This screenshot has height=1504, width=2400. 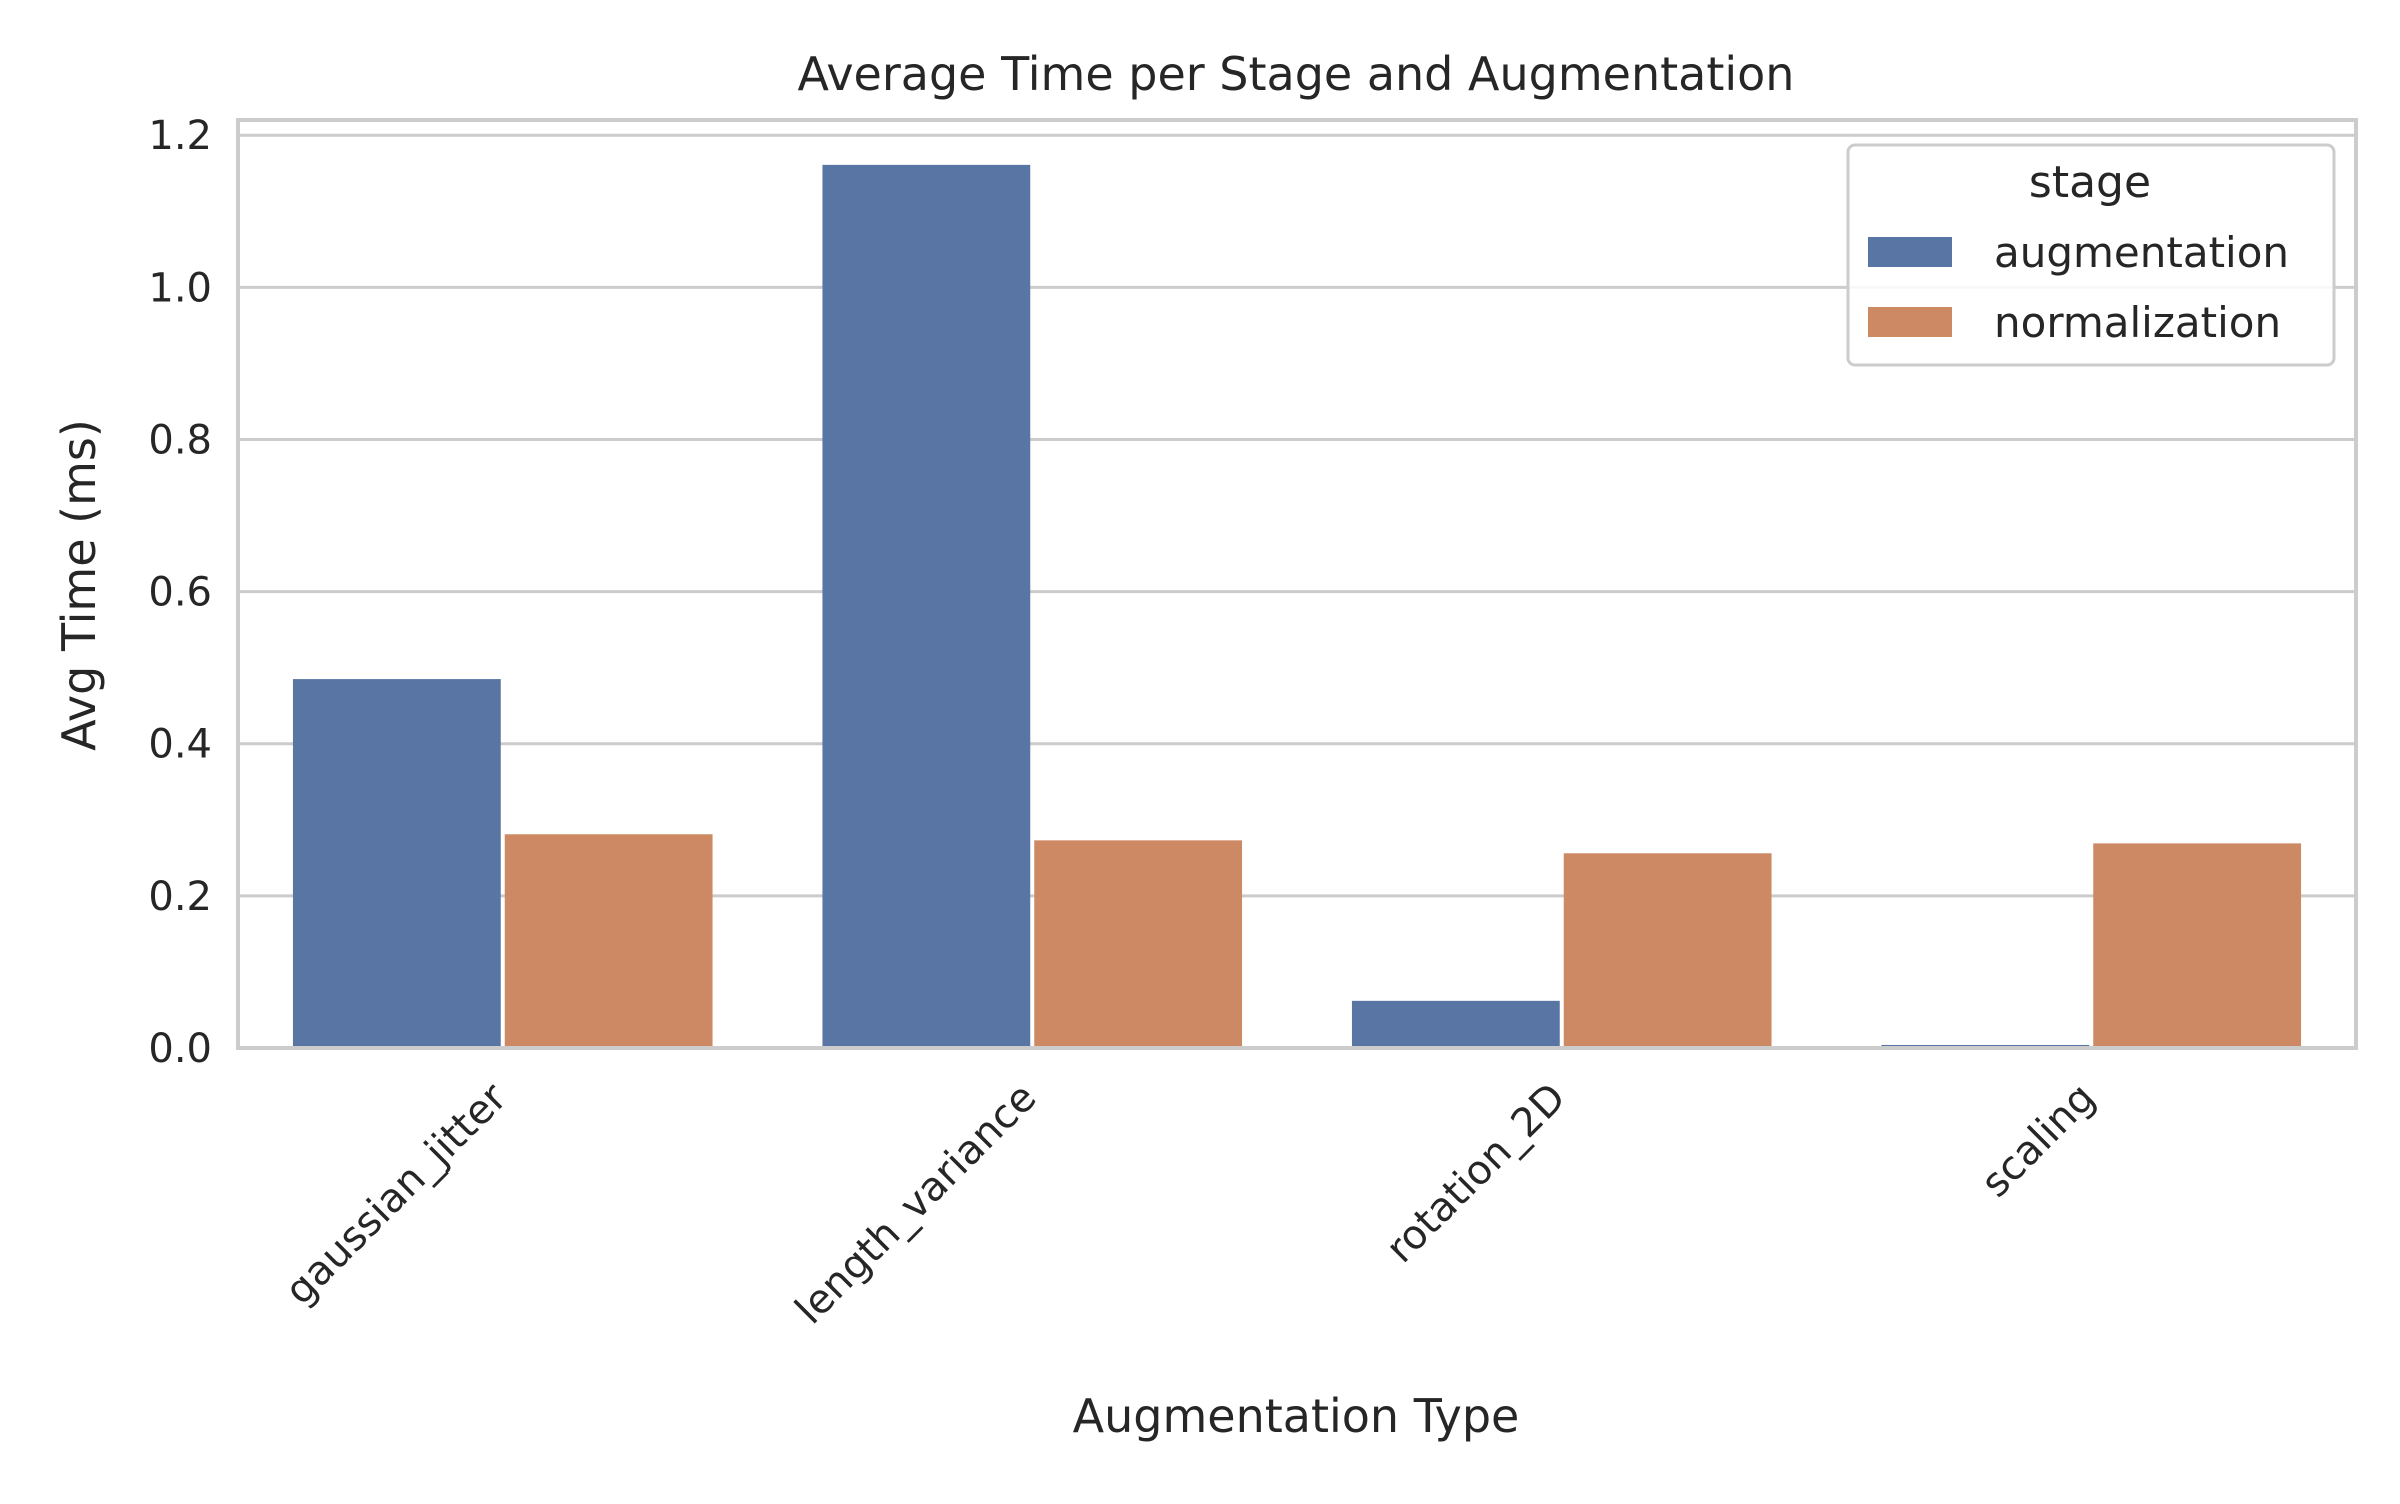 I want to click on bar-normalization-gaussian_jitter, so click(x=608, y=941).